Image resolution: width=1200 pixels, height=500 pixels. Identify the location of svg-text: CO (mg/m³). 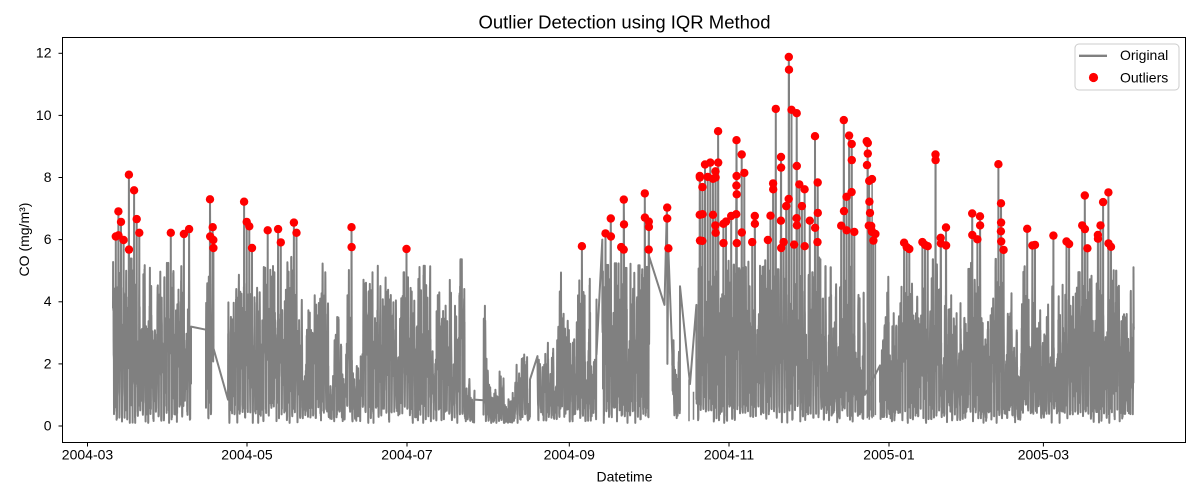
(24, 240).